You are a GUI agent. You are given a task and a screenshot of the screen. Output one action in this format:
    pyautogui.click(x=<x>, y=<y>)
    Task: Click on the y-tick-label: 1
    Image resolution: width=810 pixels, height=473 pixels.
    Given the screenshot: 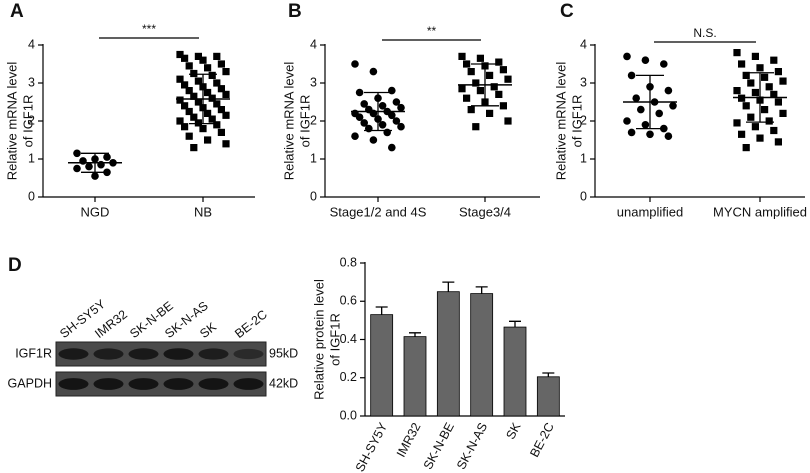 What is the action you would take?
    pyautogui.click(x=313, y=158)
    